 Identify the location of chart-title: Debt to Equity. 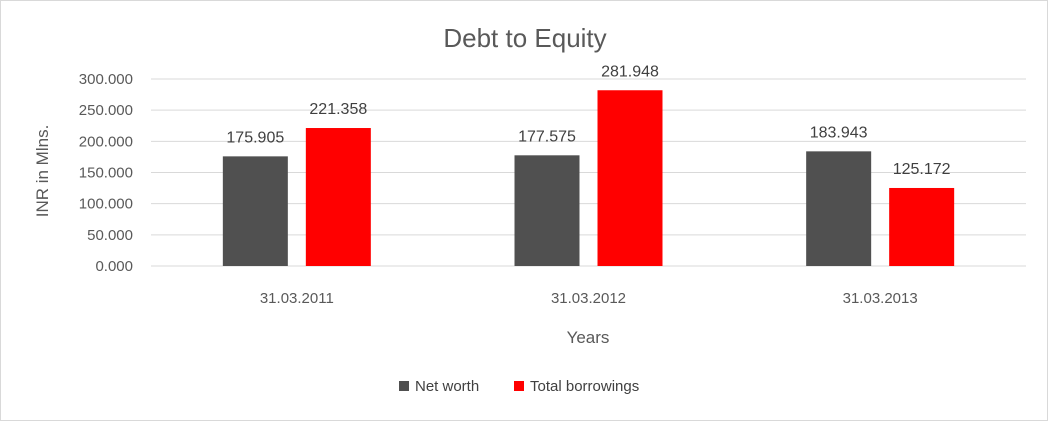
(524, 38).